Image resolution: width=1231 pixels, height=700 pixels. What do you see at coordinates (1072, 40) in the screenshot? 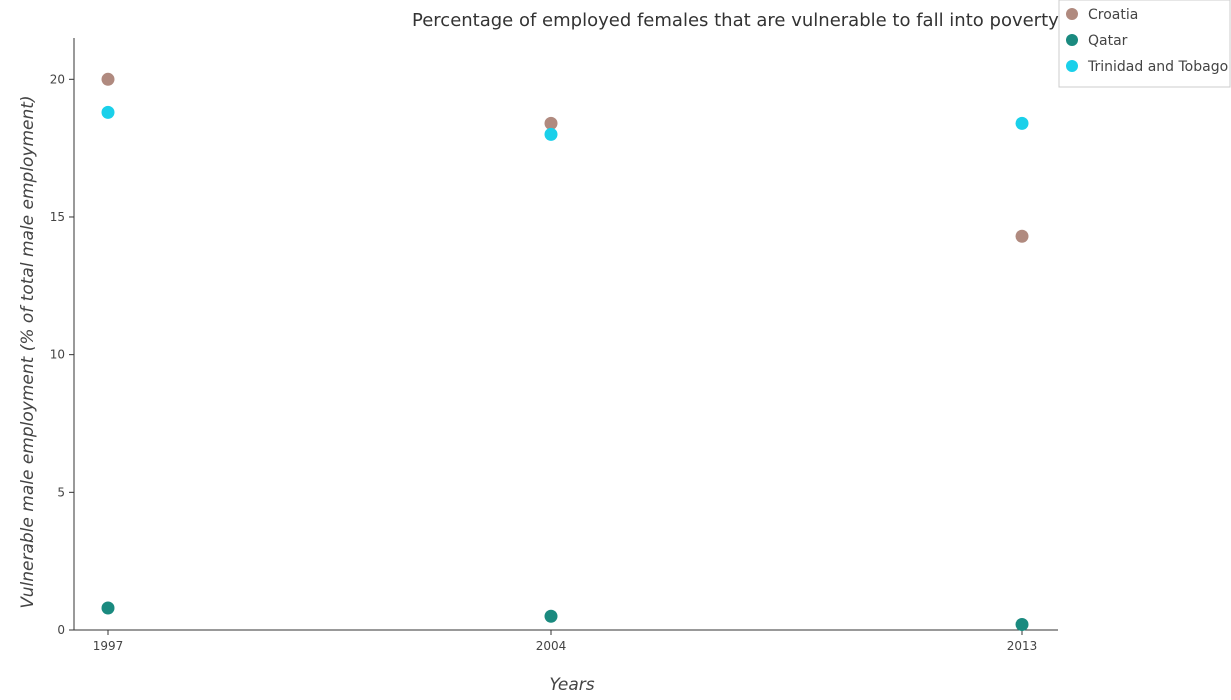
I see `legend-marker-qatar` at bounding box center [1072, 40].